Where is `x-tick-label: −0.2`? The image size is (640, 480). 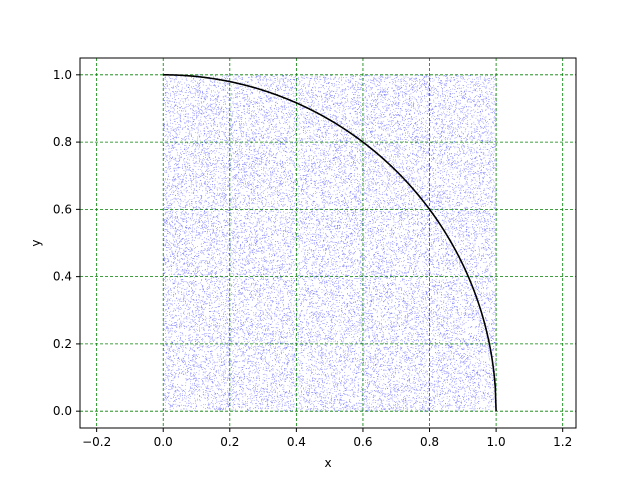
x-tick-label: −0.2 is located at coordinates (96, 442).